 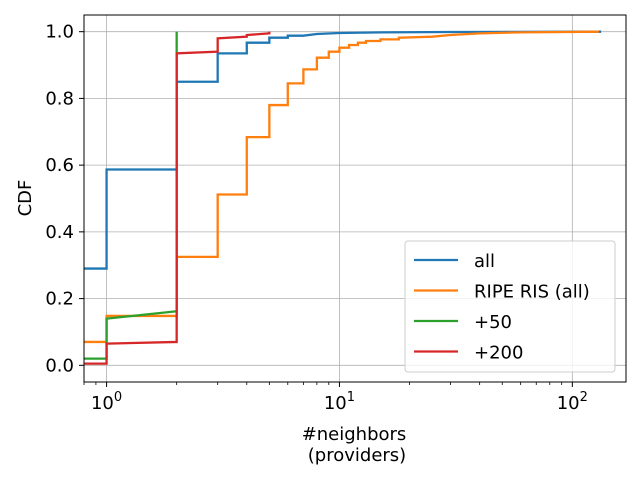 I want to click on y-tick-label: 0.0, so click(x=59, y=365).